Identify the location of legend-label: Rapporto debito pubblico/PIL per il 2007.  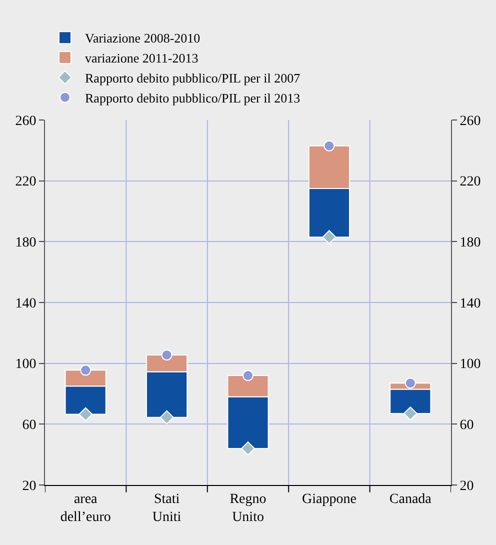
(193, 78).